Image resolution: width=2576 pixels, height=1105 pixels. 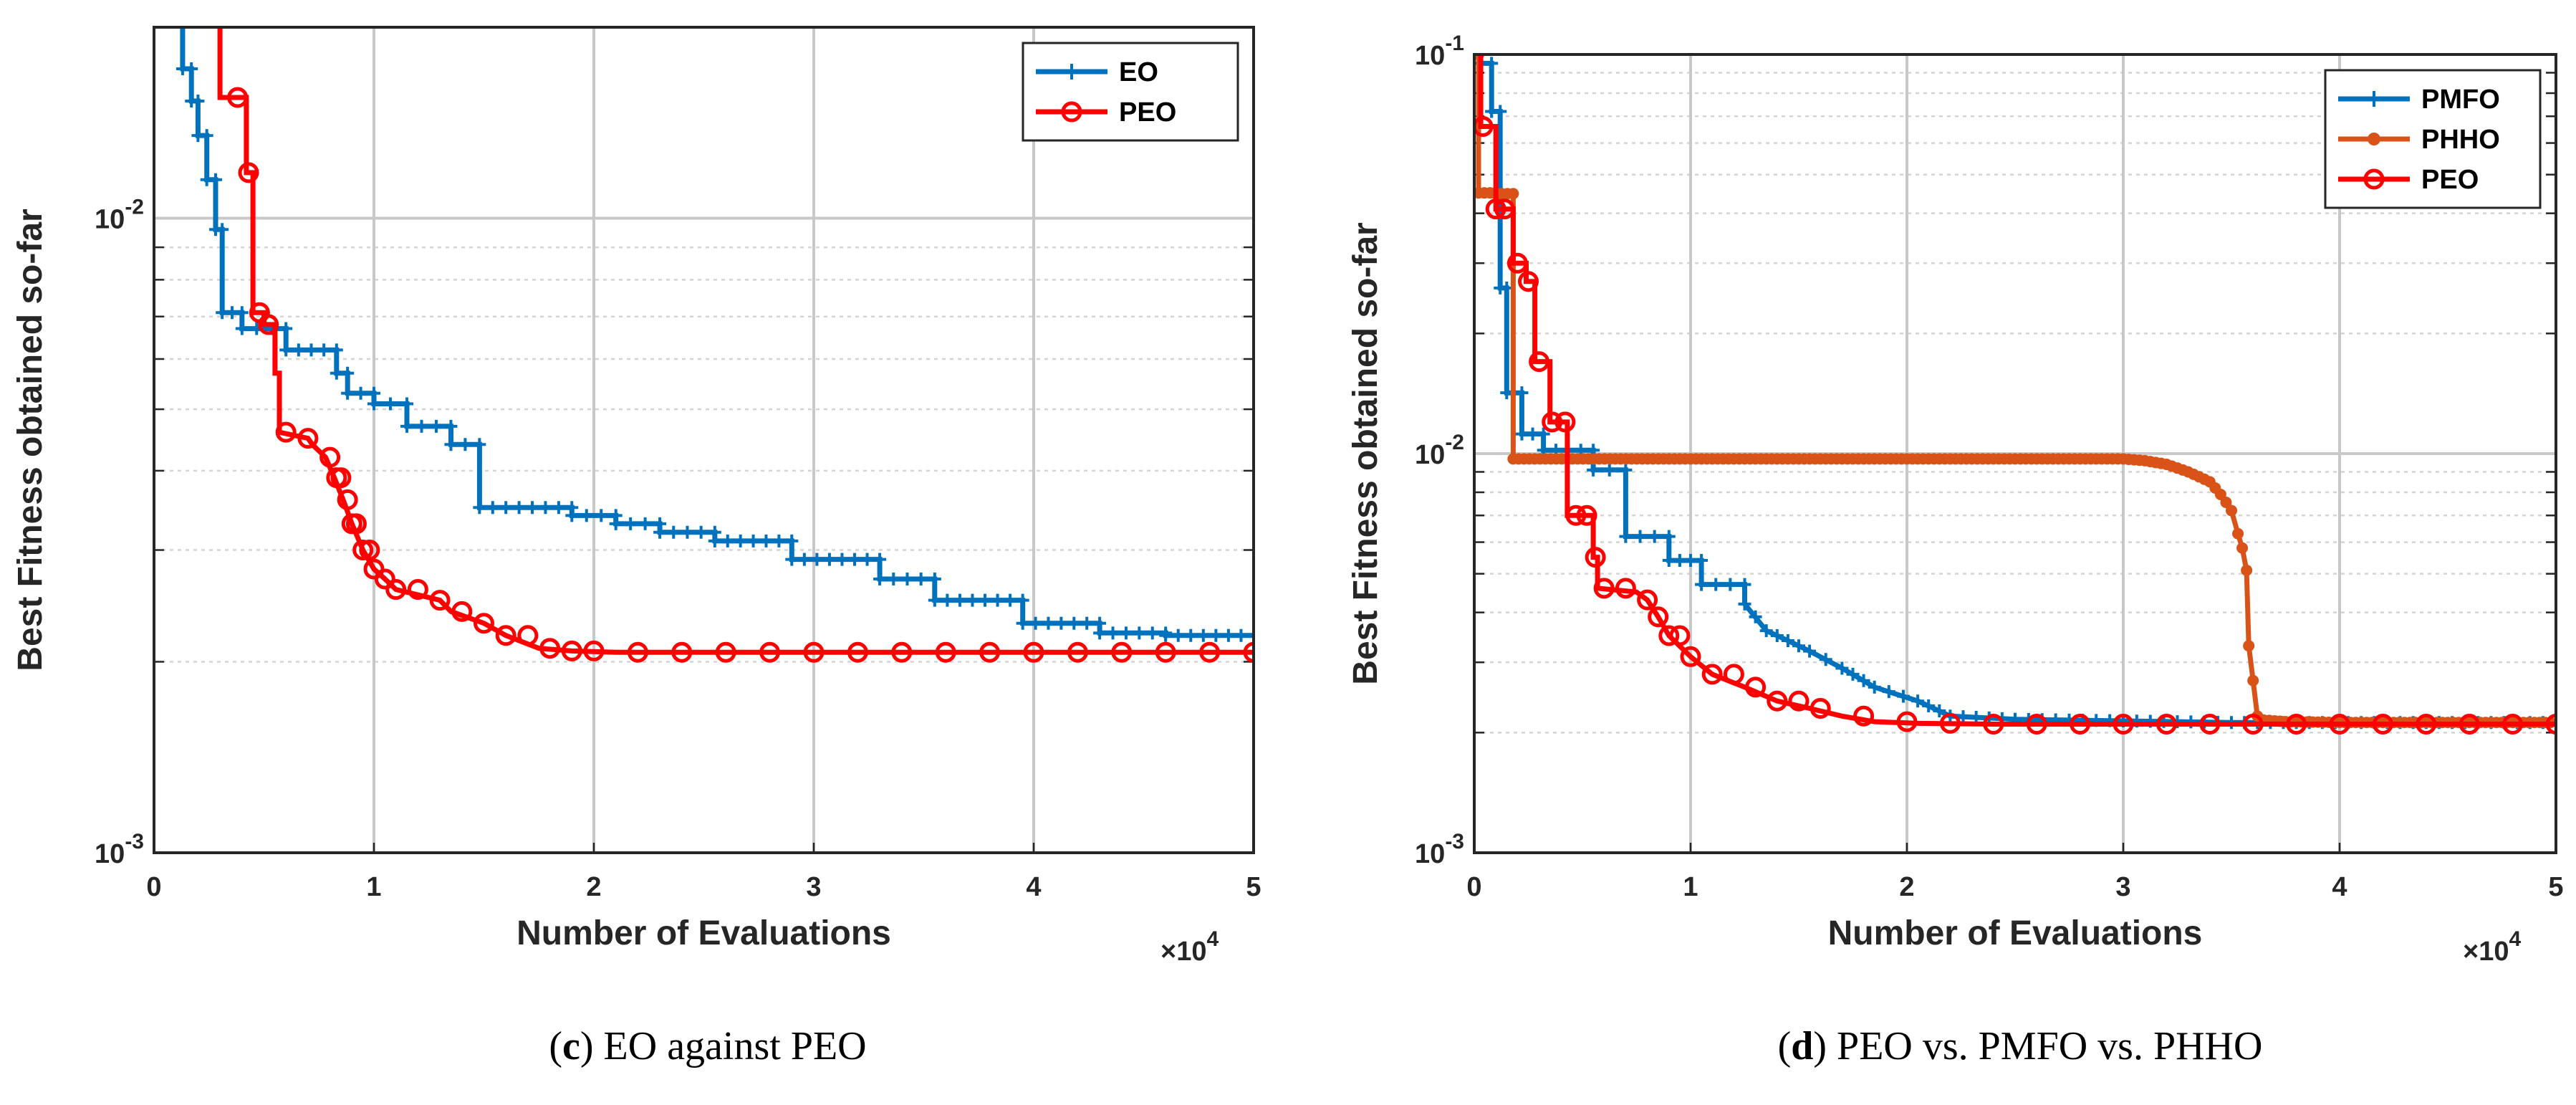 What do you see at coordinates (704, 933) in the screenshot?
I see `x-axis-label: Number of Evaluations` at bounding box center [704, 933].